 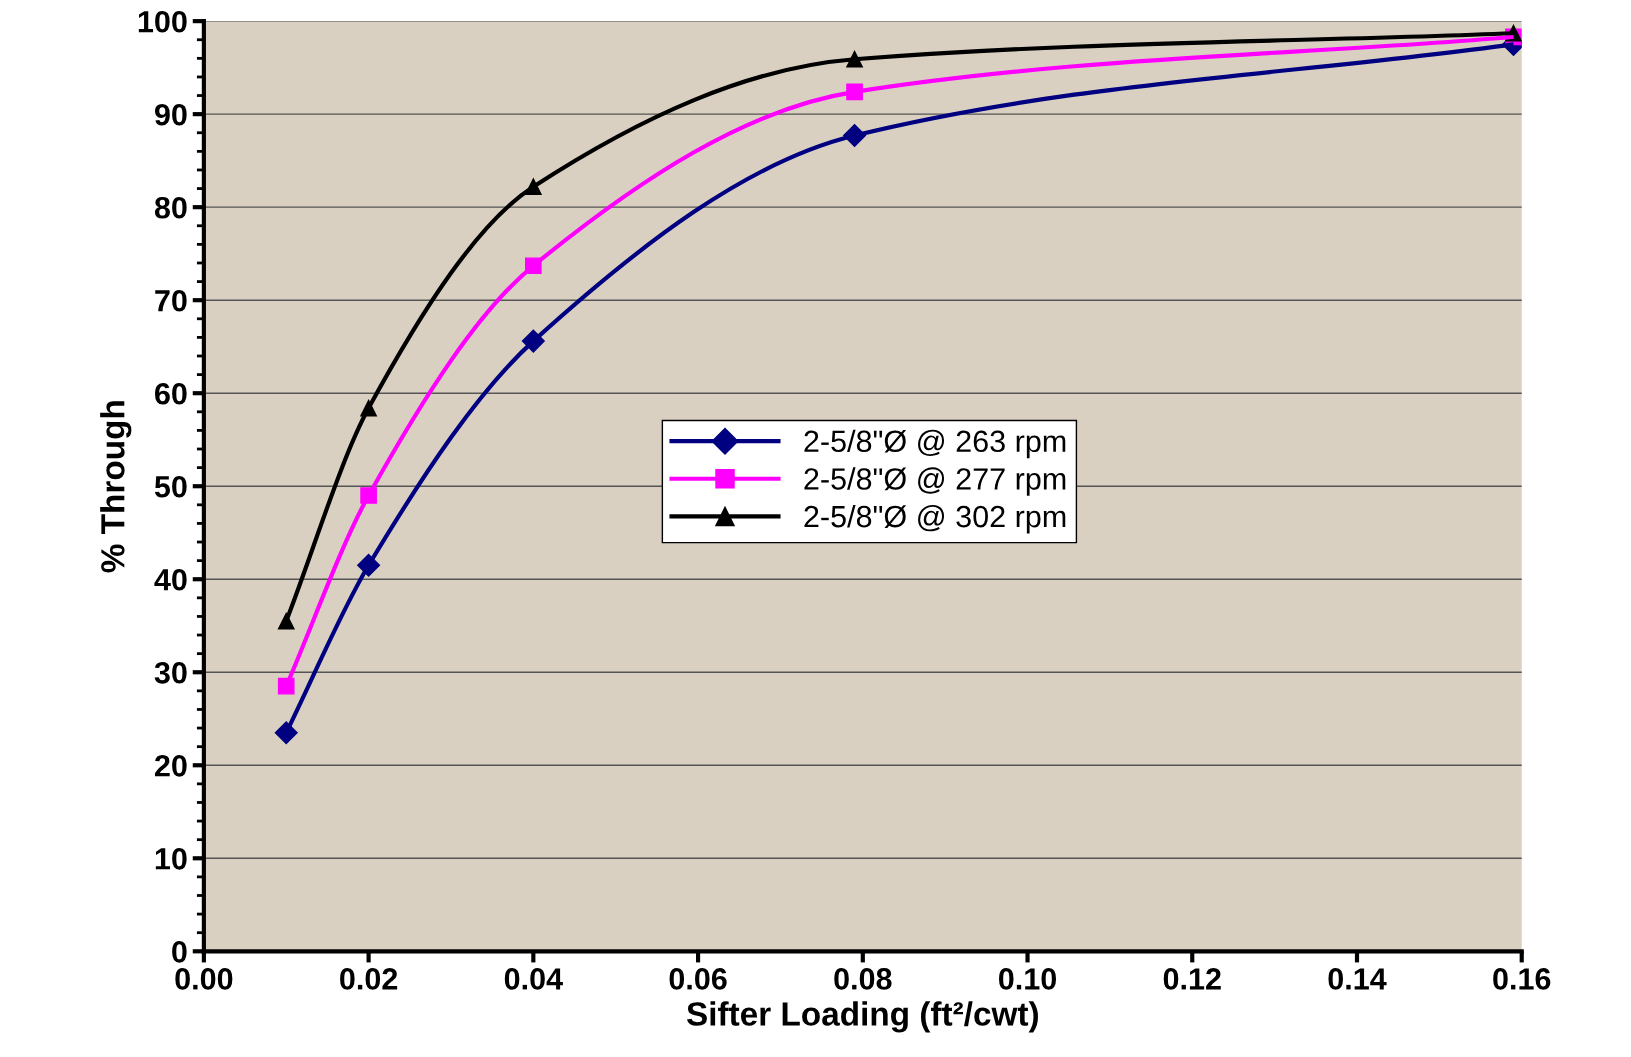 I want to click on y-tick-label: 50, so click(x=170, y=486).